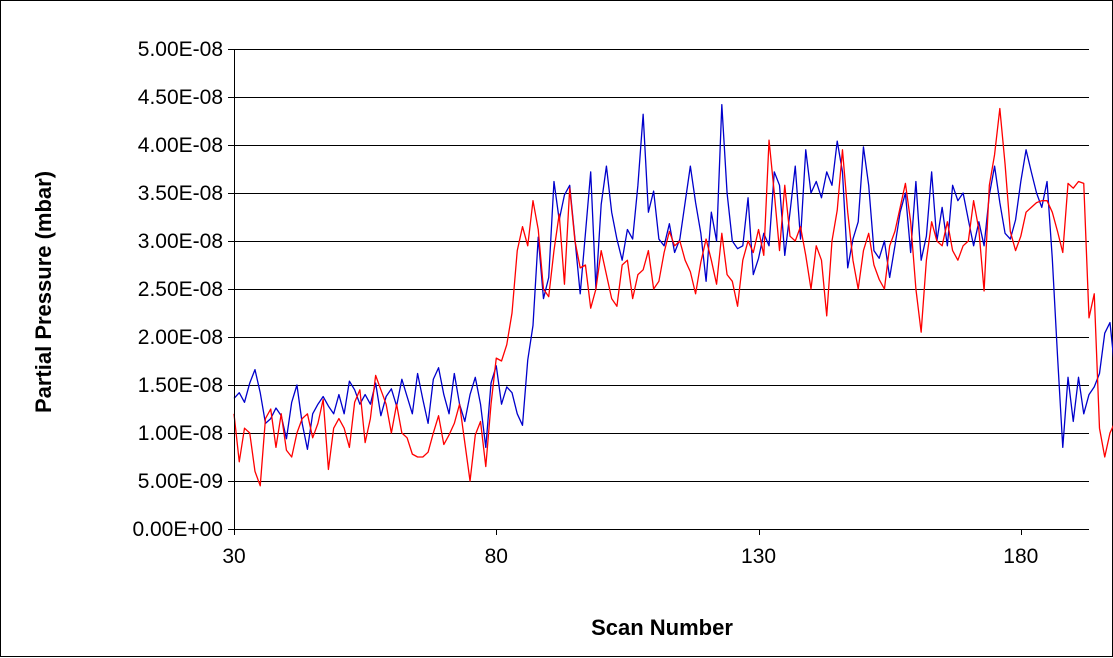 This screenshot has width=1113, height=658. I want to click on y-tick-label: 3.50E-08, so click(180, 193).